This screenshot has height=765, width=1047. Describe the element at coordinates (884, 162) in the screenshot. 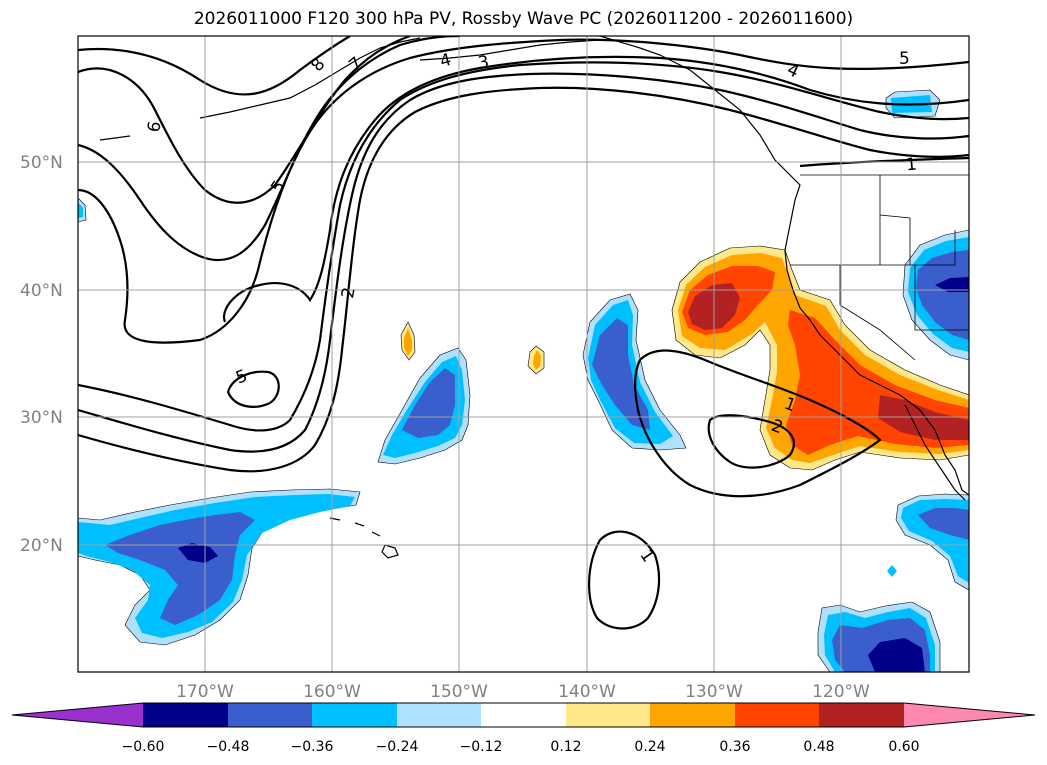

I see `contour-line-1-north` at that location.